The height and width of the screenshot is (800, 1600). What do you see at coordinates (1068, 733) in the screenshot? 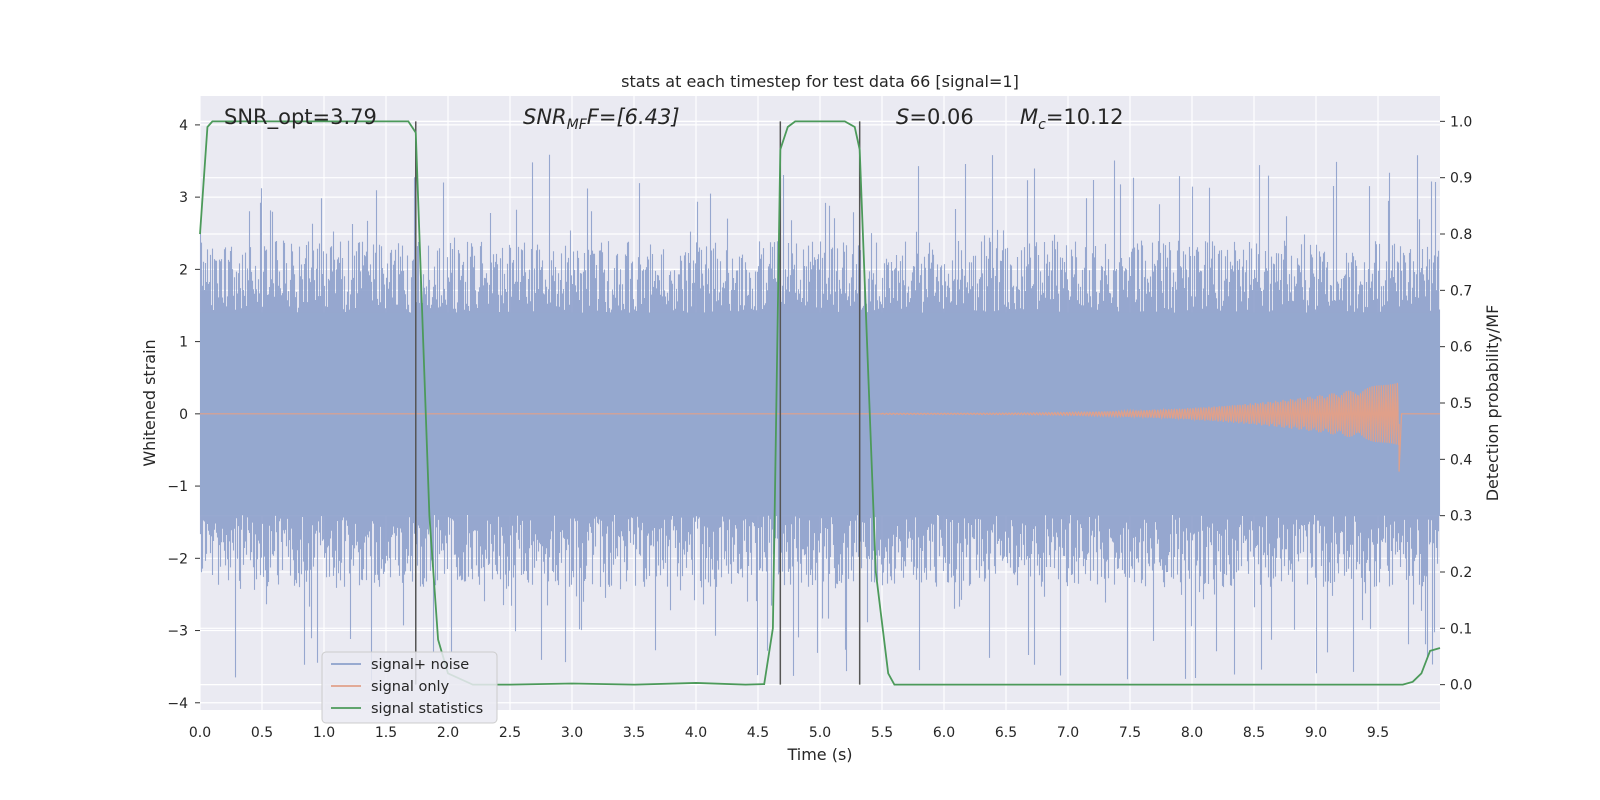
I see `x-tick-label: 7.0` at bounding box center [1068, 733].